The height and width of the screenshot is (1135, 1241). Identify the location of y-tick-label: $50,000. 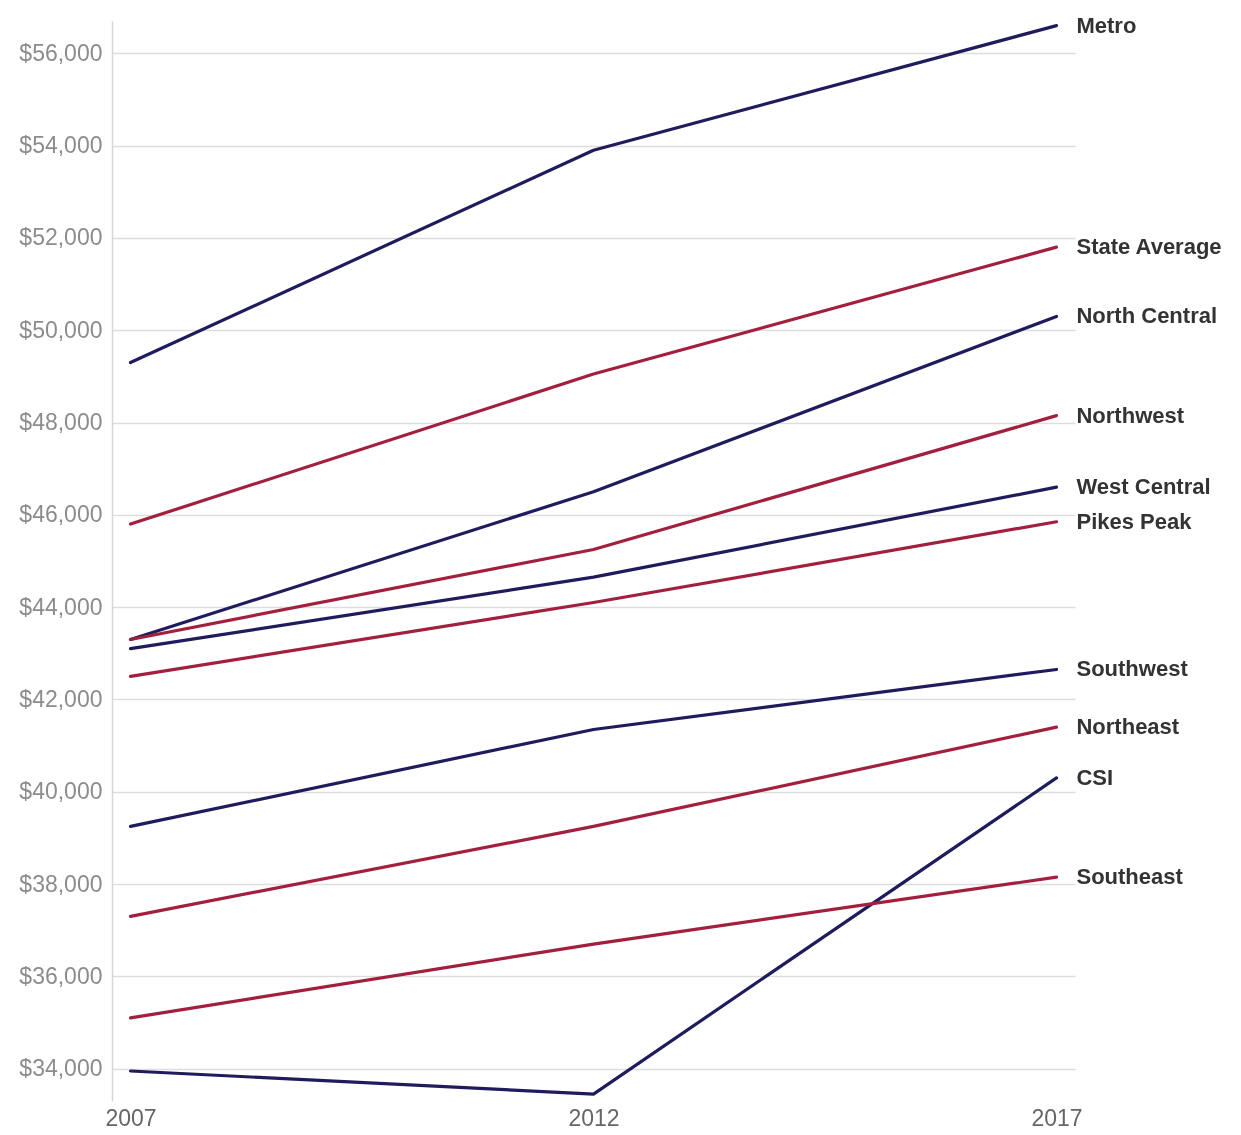
(61, 329).